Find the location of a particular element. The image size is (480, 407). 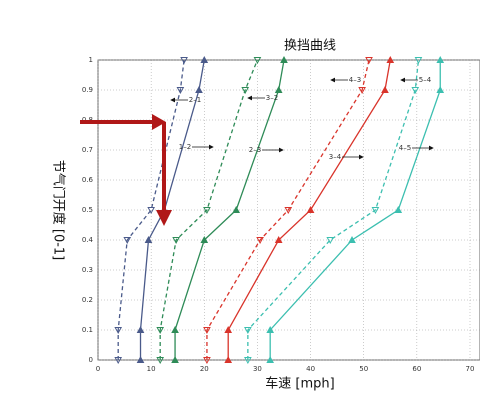

y-tick-label: 0.5 is located at coordinates (87, 210).